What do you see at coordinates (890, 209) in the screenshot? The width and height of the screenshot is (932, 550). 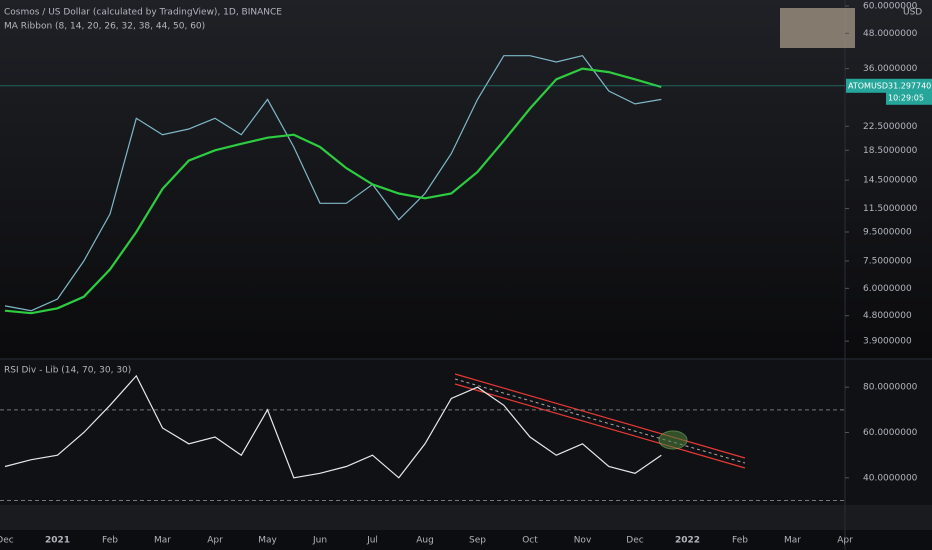 I see `y-tick-label: 11.5000000` at bounding box center [890, 209].